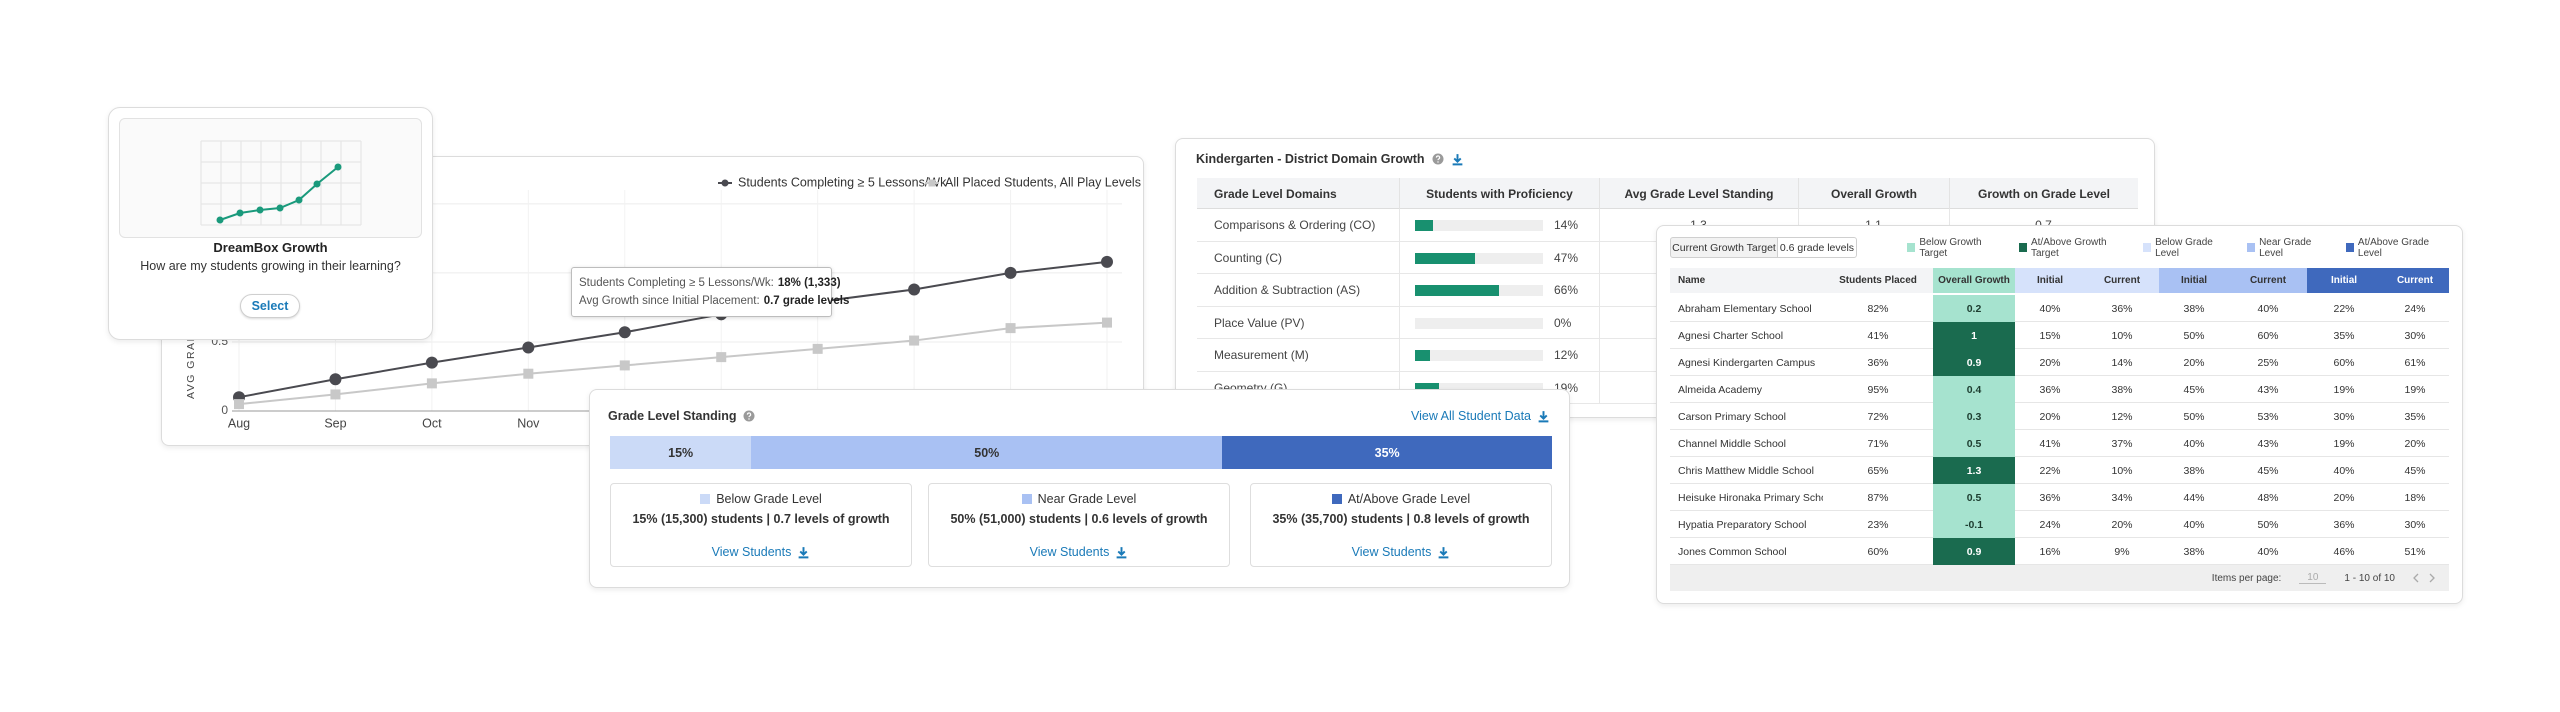 This screenshot has width=2560, height=712. Describe the element at coordinates (2194, 308) in the screenshot. I see `table-cell: 38%` at that location.